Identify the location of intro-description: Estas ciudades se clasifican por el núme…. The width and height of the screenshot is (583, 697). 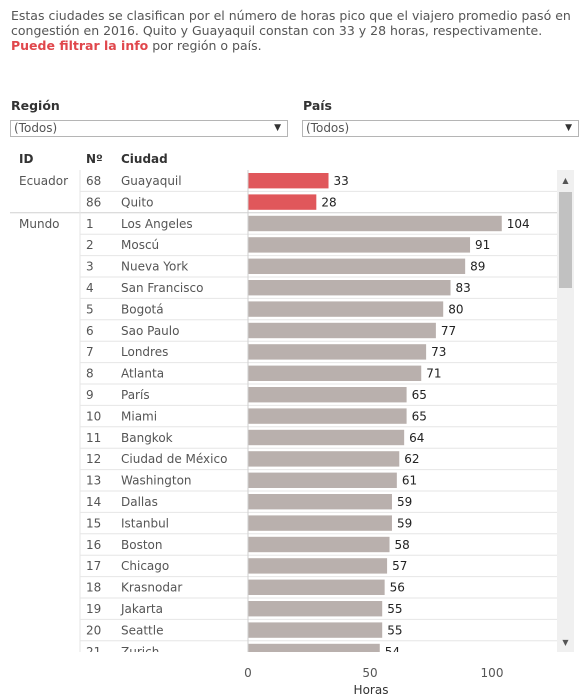
(291, 23).